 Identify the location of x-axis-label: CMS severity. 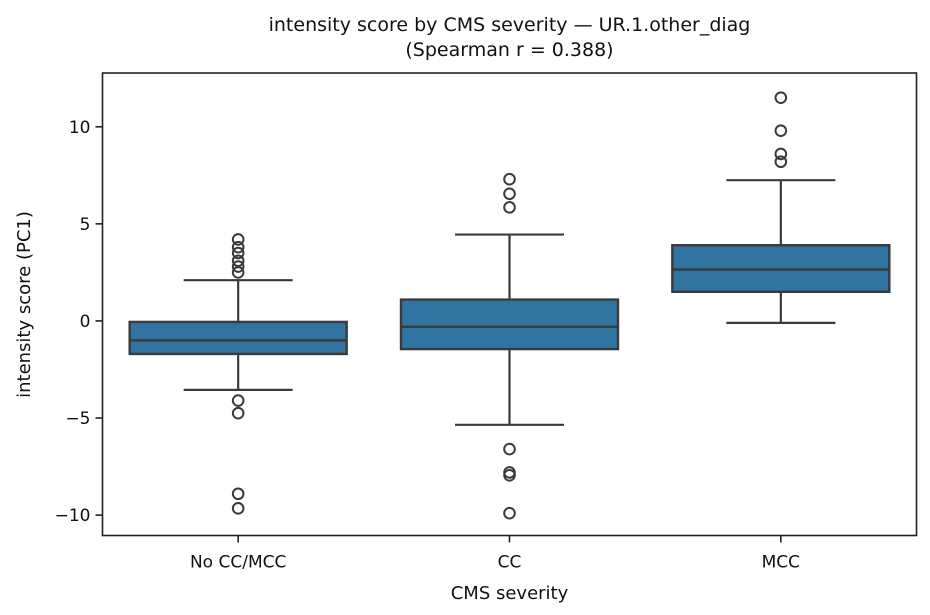
(510, 593).